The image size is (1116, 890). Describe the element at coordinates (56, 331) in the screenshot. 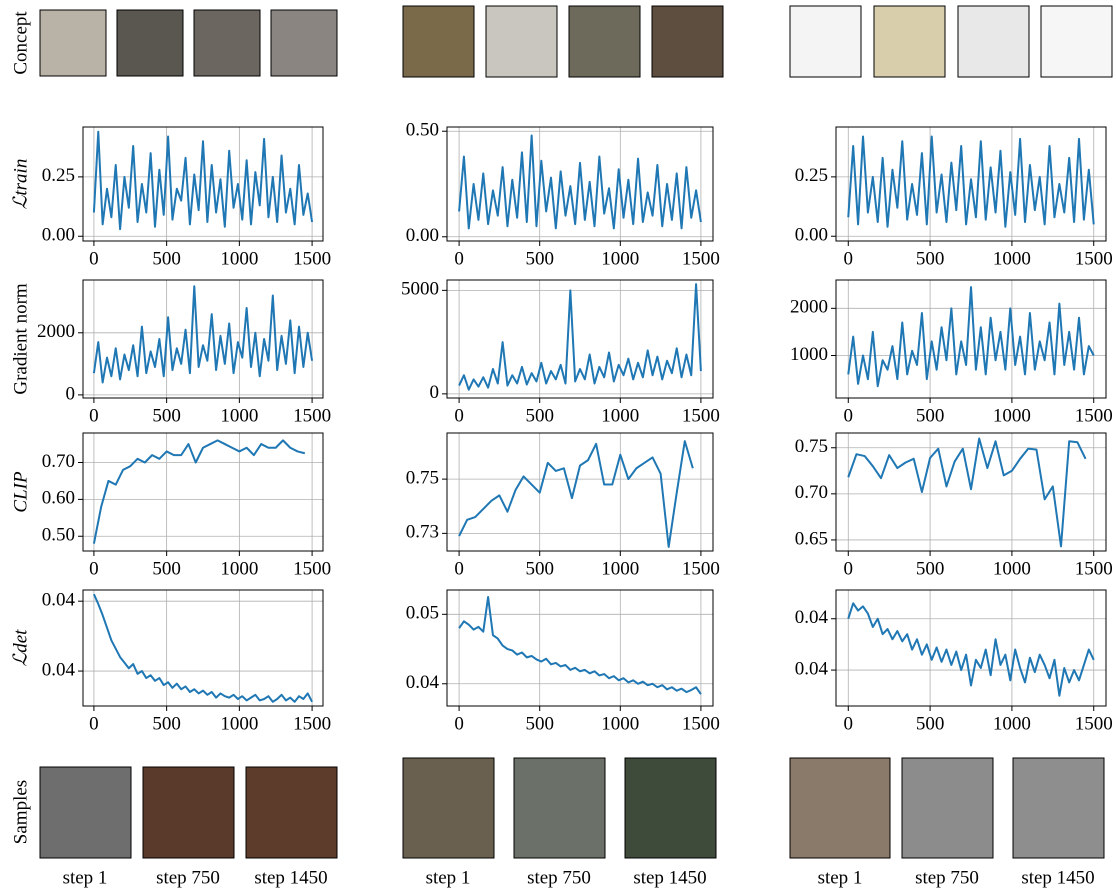

I see `y-tick-label: 2000` at that location.